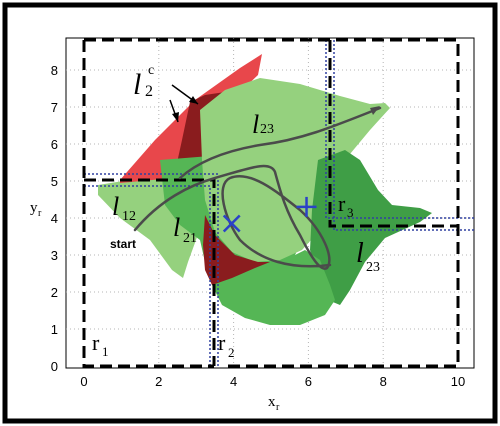 The image size is (500, 426). I want to click on label-r2-sub: 2, so click(231, 352).